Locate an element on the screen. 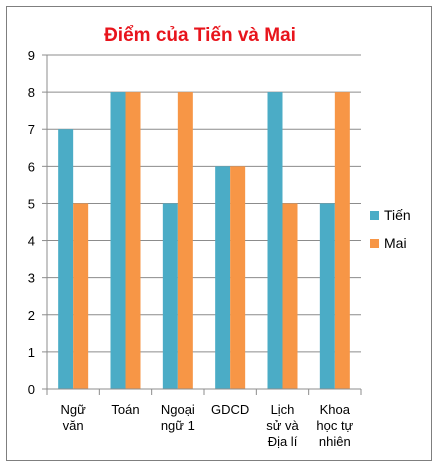 The width and height of the screenshot is (440, 468). legend-label: Tiến is located at coordinates (397, 215).